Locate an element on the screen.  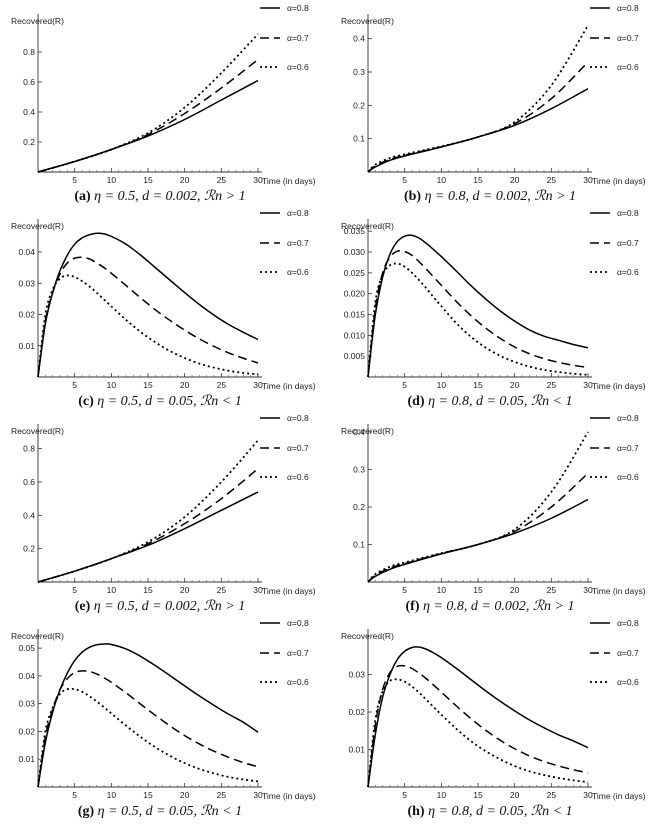
y-tick-label: 0.6 is located at coordinates (29, 482).